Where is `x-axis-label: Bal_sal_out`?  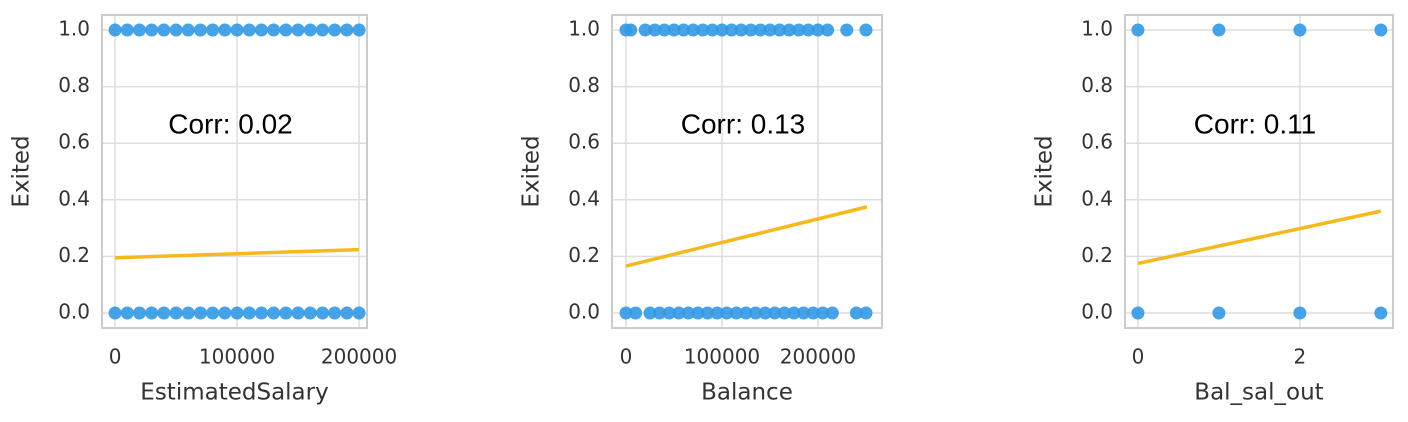 x-axis-label: Bal_sal_out is located at coordinates (1258, 393).